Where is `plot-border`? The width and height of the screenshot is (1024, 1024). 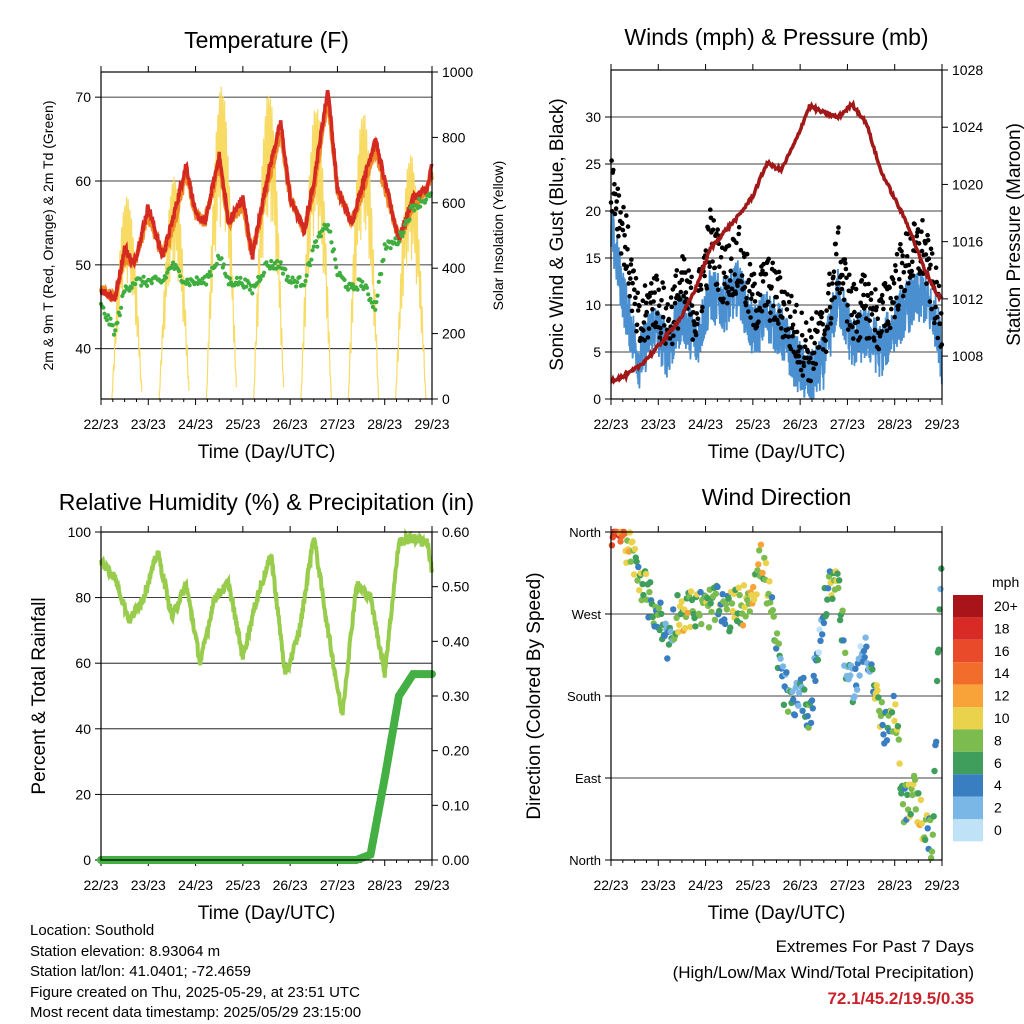
plot-border is located at coordinates (776, 234).